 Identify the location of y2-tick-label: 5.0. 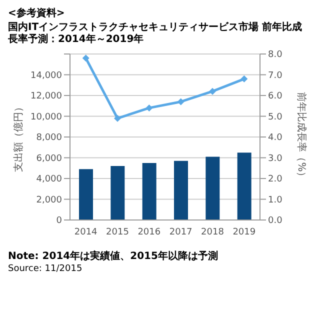
(275, 117).